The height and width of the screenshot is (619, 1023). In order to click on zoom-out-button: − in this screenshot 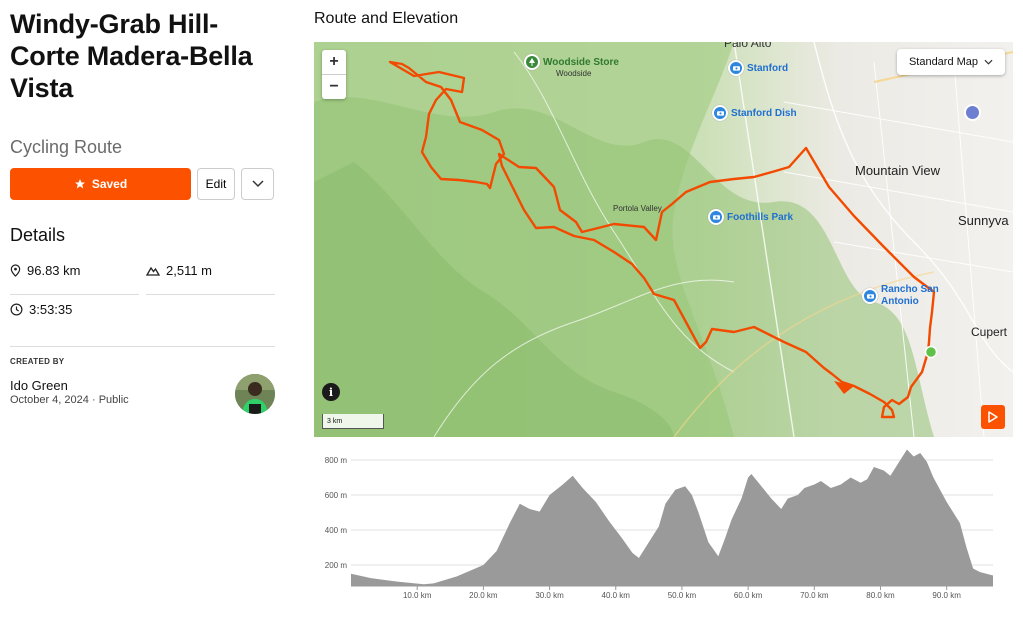, I will do `click(334, 86)`.